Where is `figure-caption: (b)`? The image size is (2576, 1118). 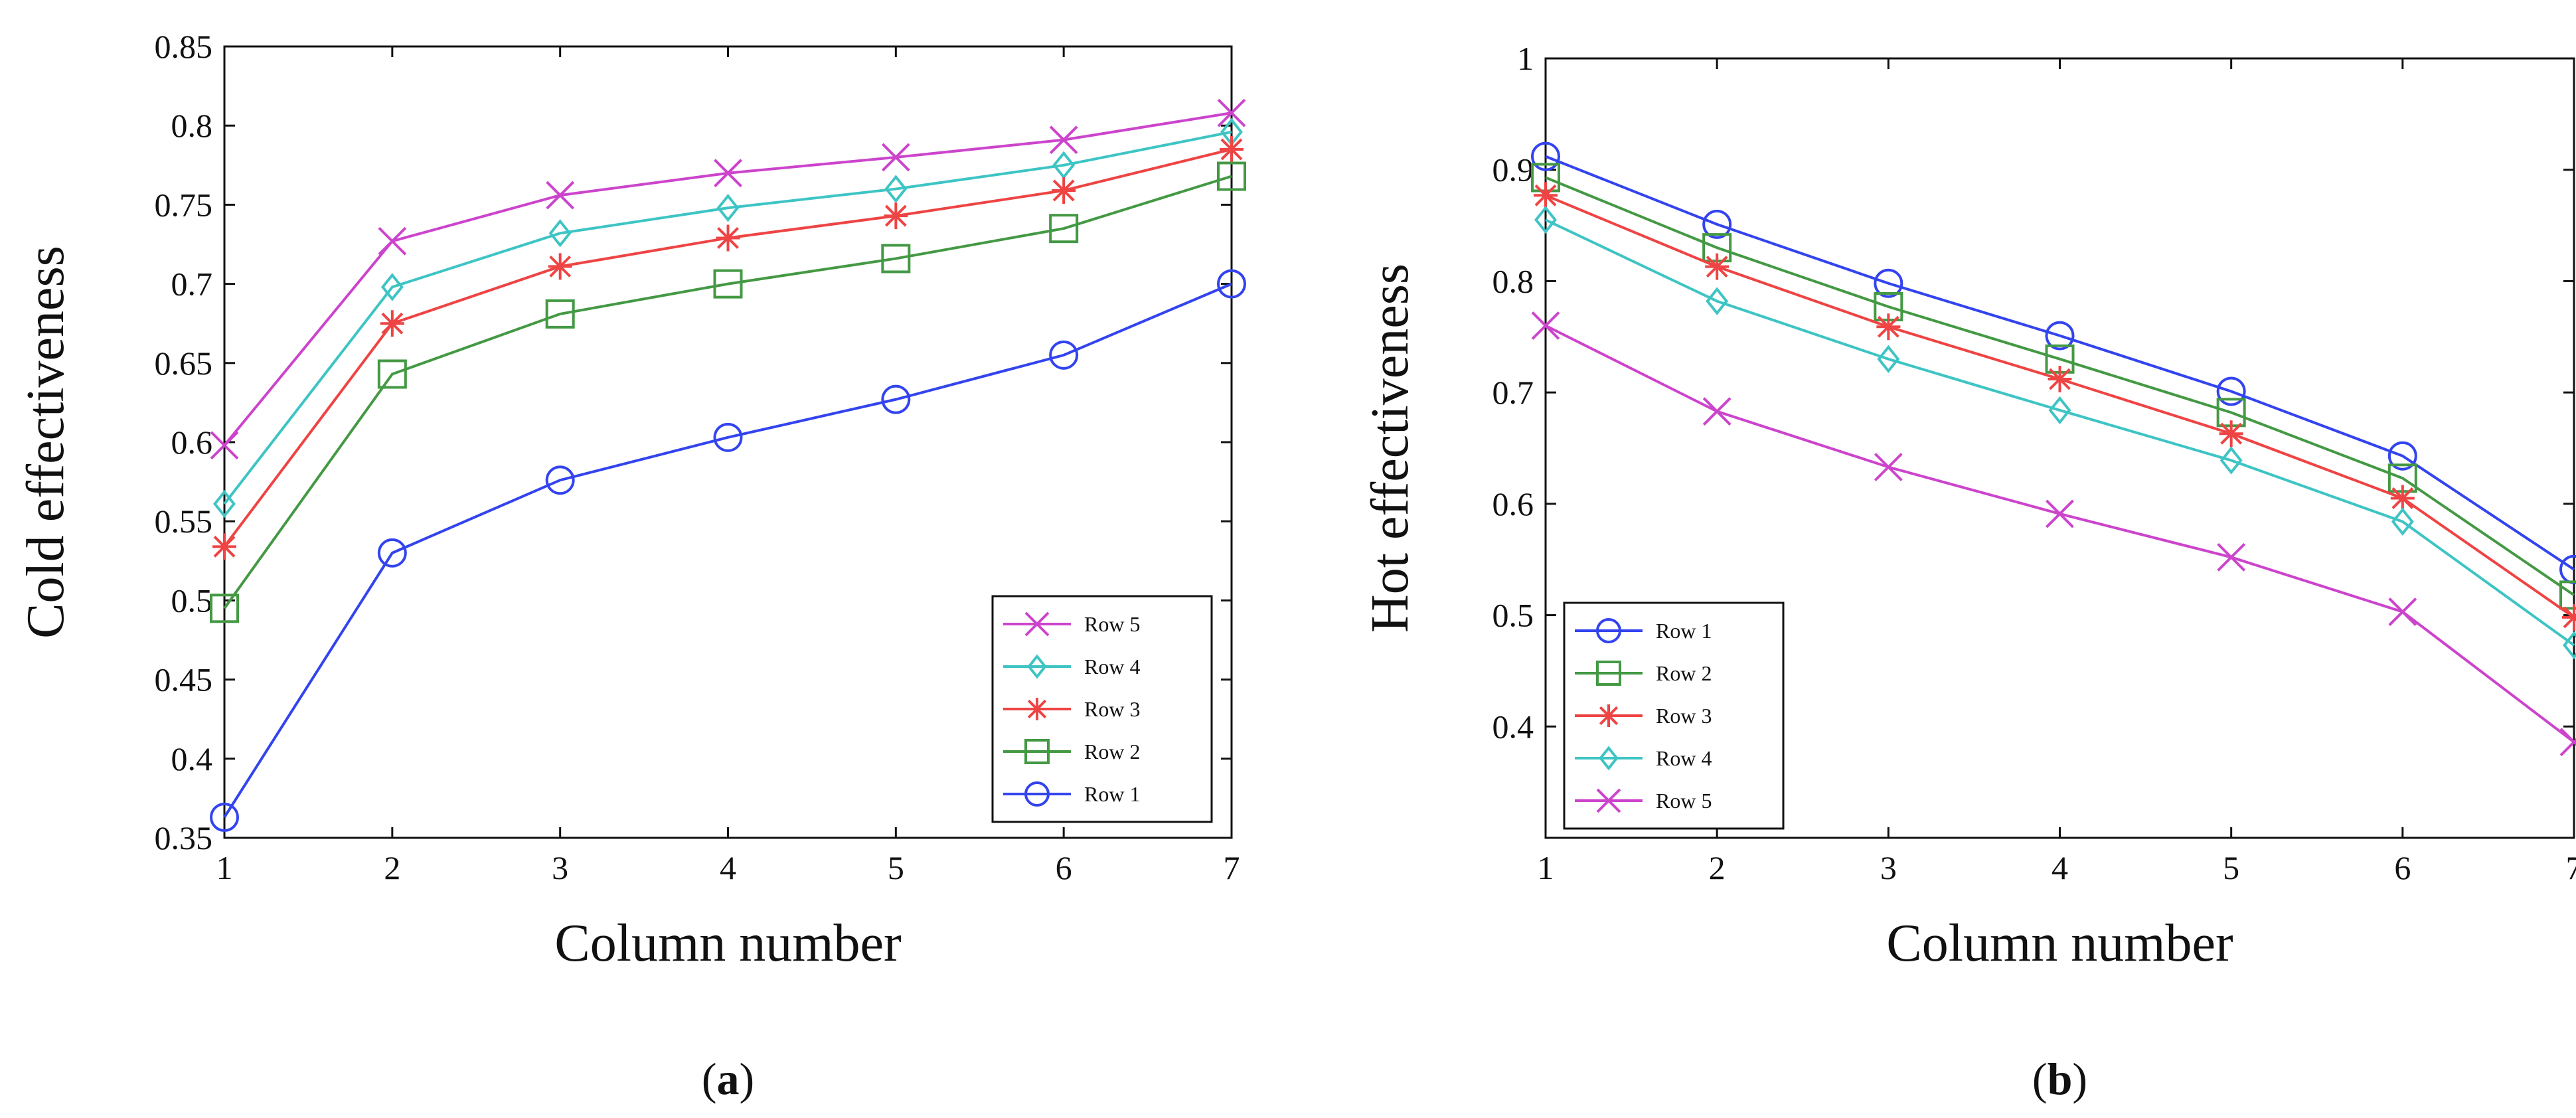 figure-caption: (b) is located at coordinates (2059, 1079).